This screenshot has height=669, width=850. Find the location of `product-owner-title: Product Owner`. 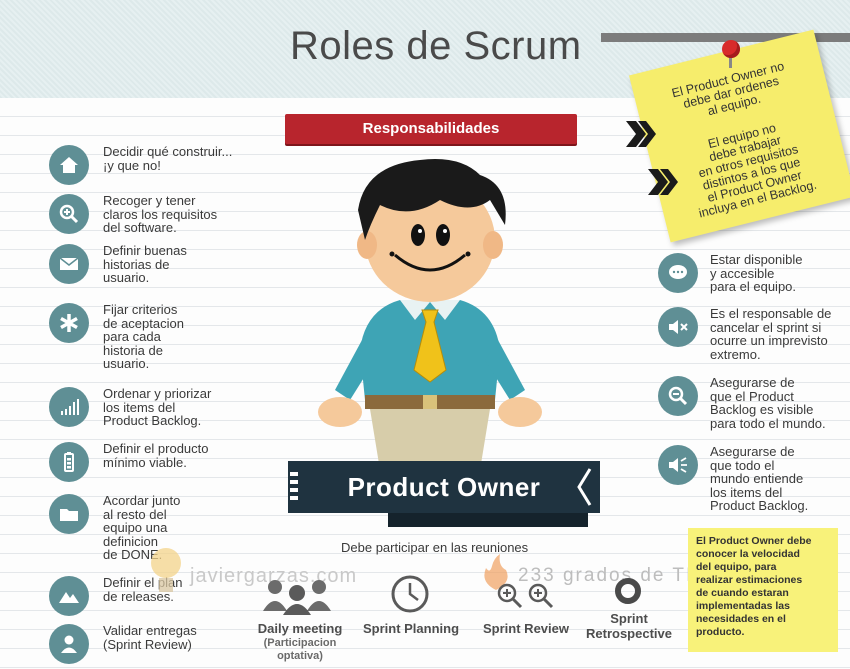

product-owner-title: Product Owner is located at coordinates (444, 487).